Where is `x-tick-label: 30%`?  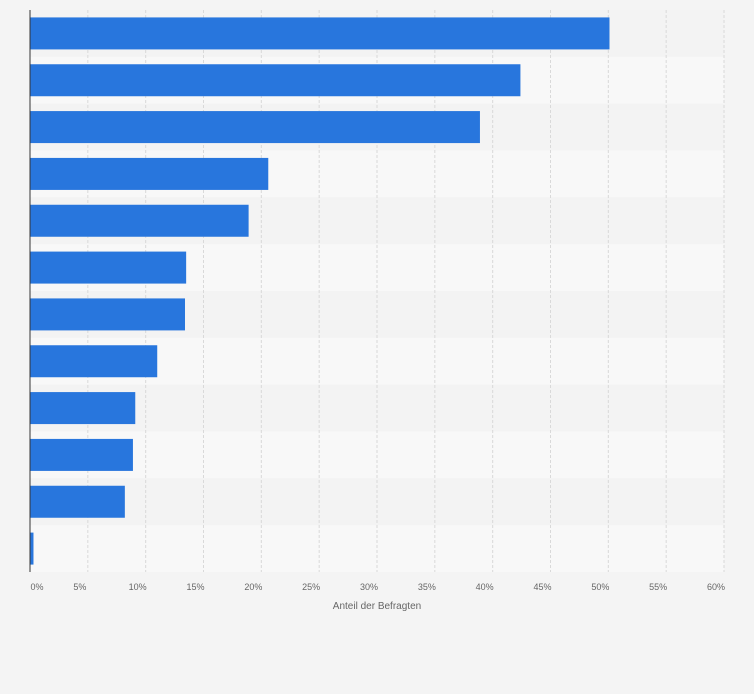 x-tick-label: 30% is located at coordinates (369, 587).